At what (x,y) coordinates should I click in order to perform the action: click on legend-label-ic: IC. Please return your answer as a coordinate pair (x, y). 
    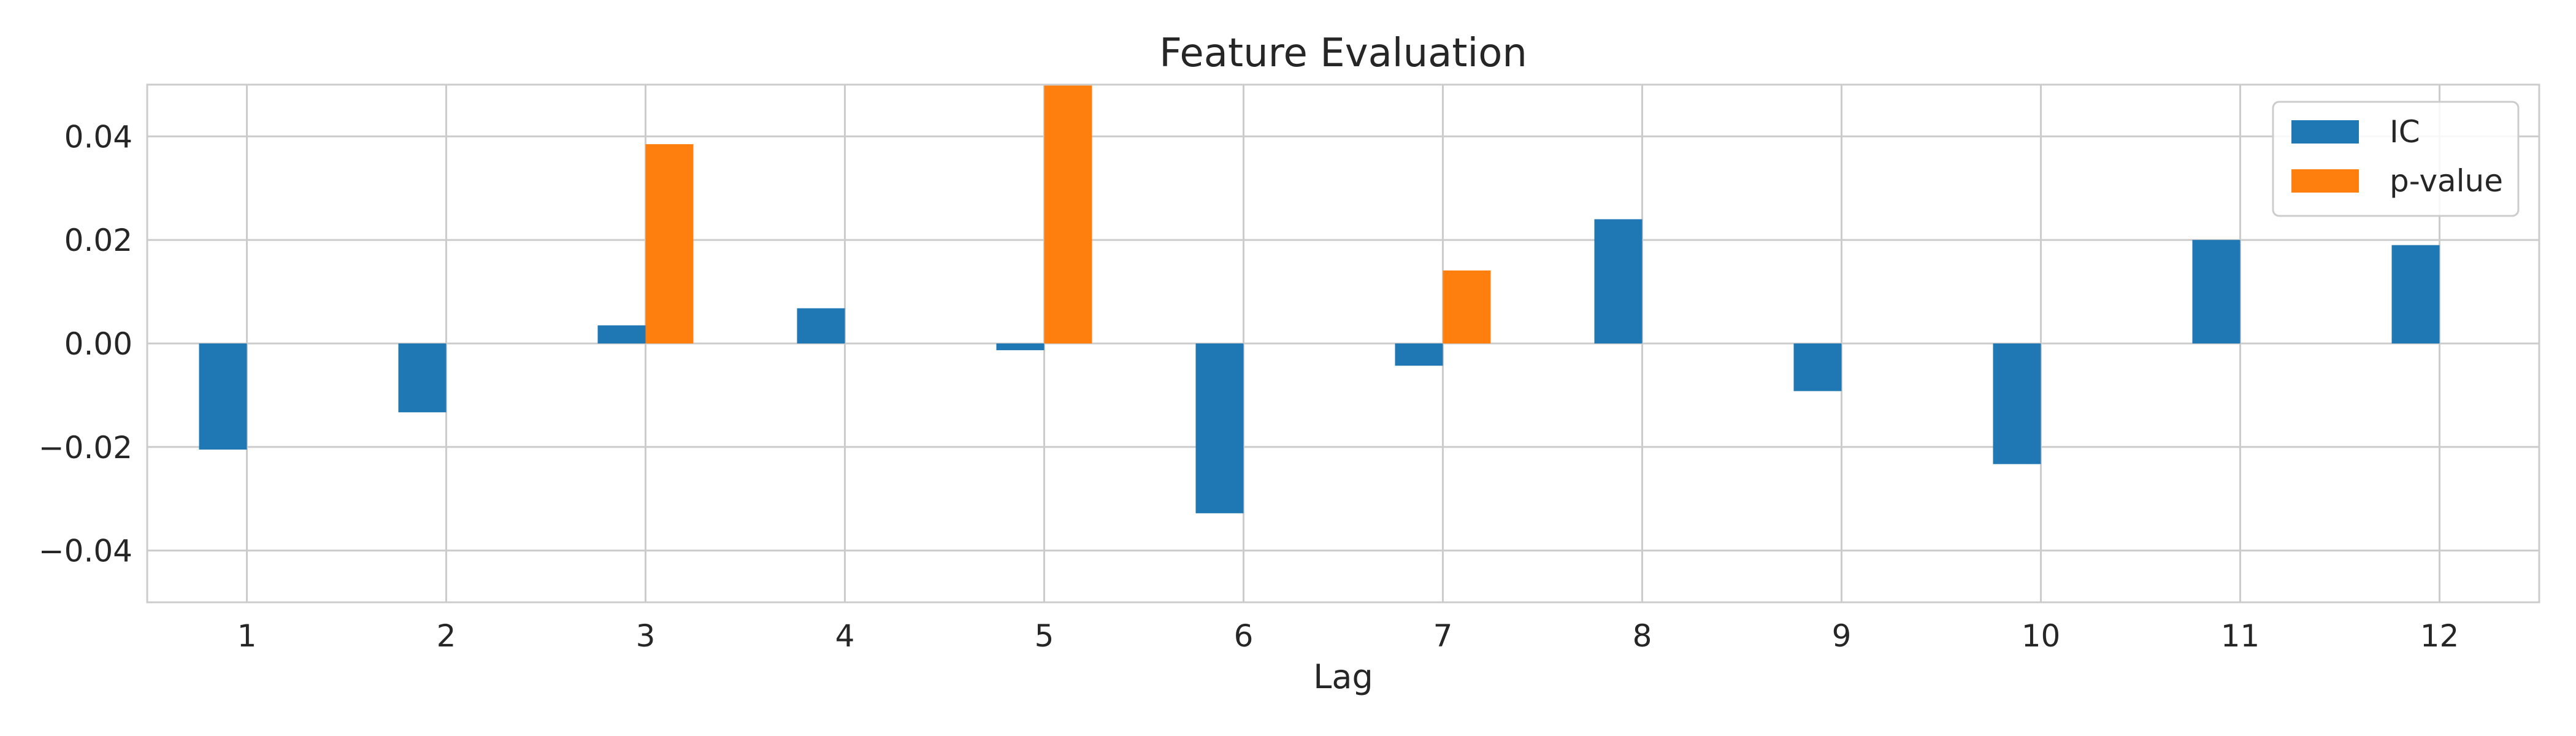
    Looking at the image, I should click on (2405, 132).